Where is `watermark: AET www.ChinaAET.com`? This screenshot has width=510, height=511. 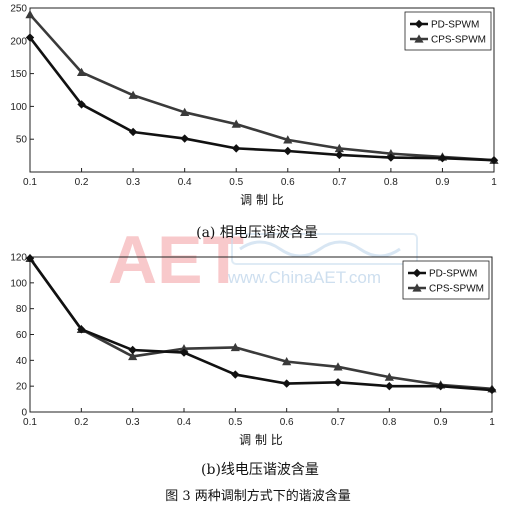
watermark: AET www.ChinaAET.com is located at coordinates (263, 260).